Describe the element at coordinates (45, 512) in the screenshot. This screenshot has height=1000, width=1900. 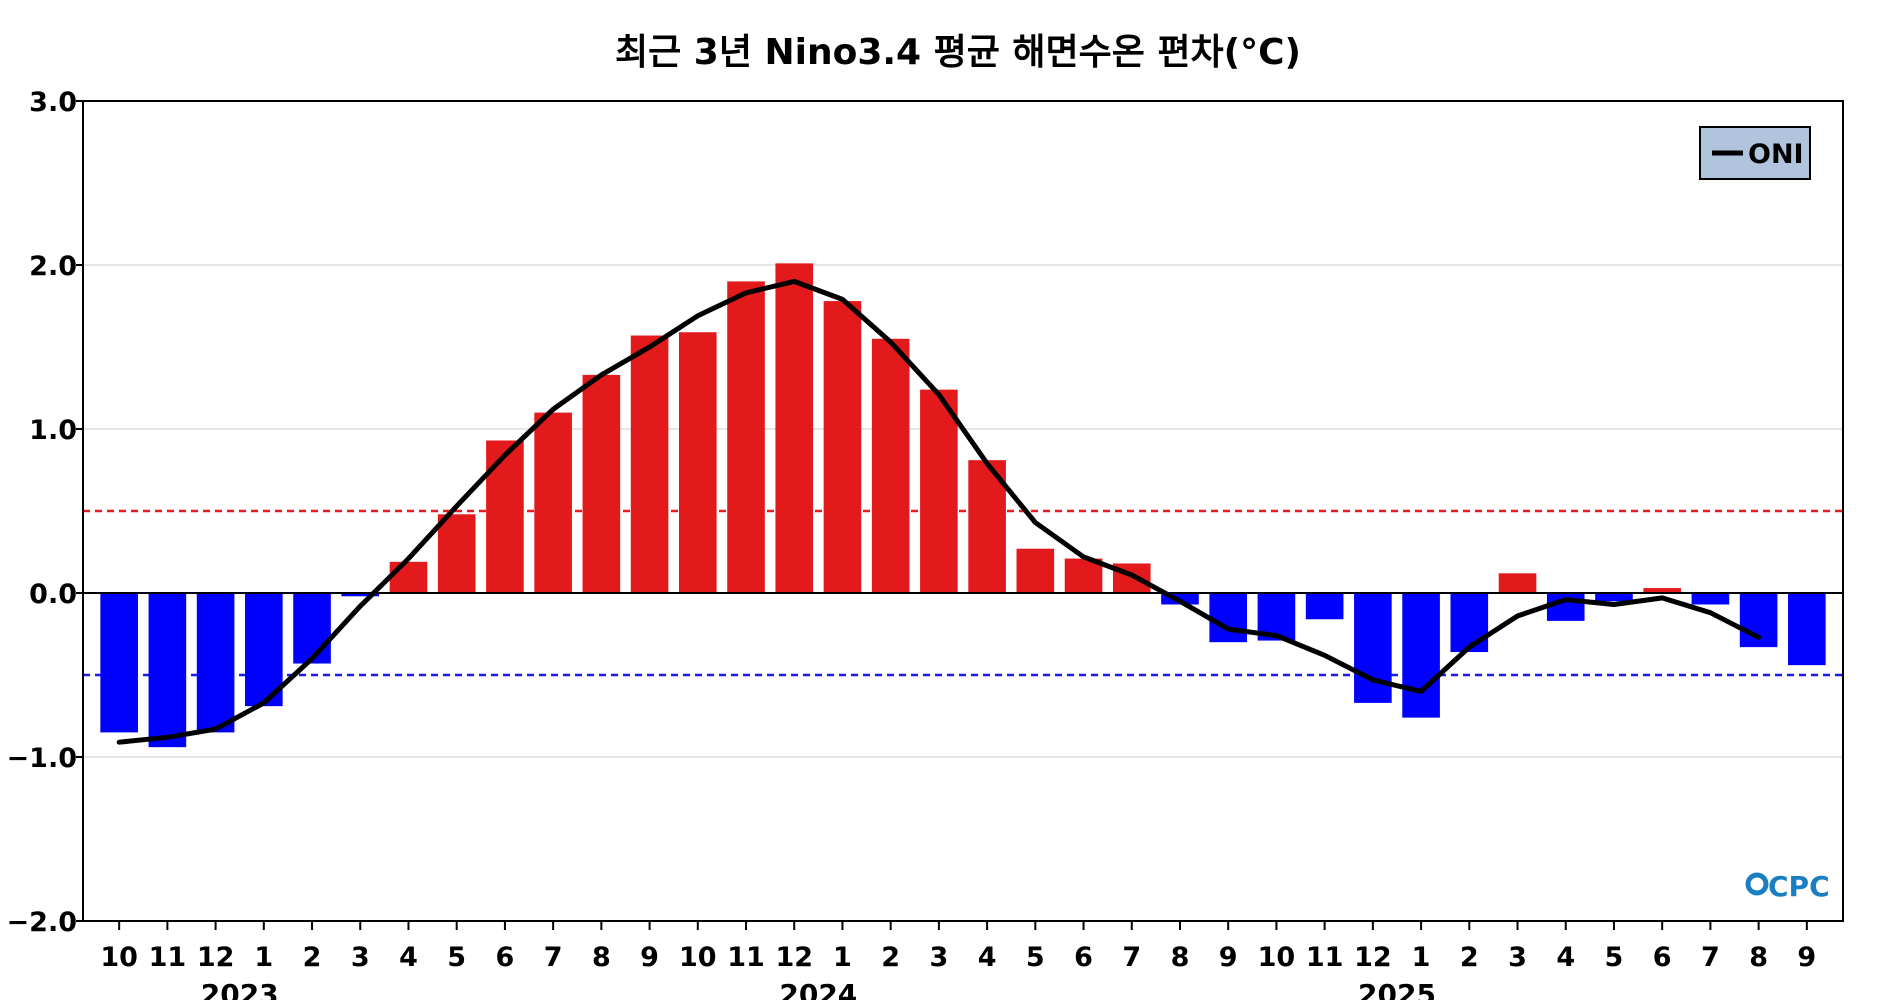
I see `y-axis: −2.0 −1.0 0.0 1.0 2.0 3.0` at that location.